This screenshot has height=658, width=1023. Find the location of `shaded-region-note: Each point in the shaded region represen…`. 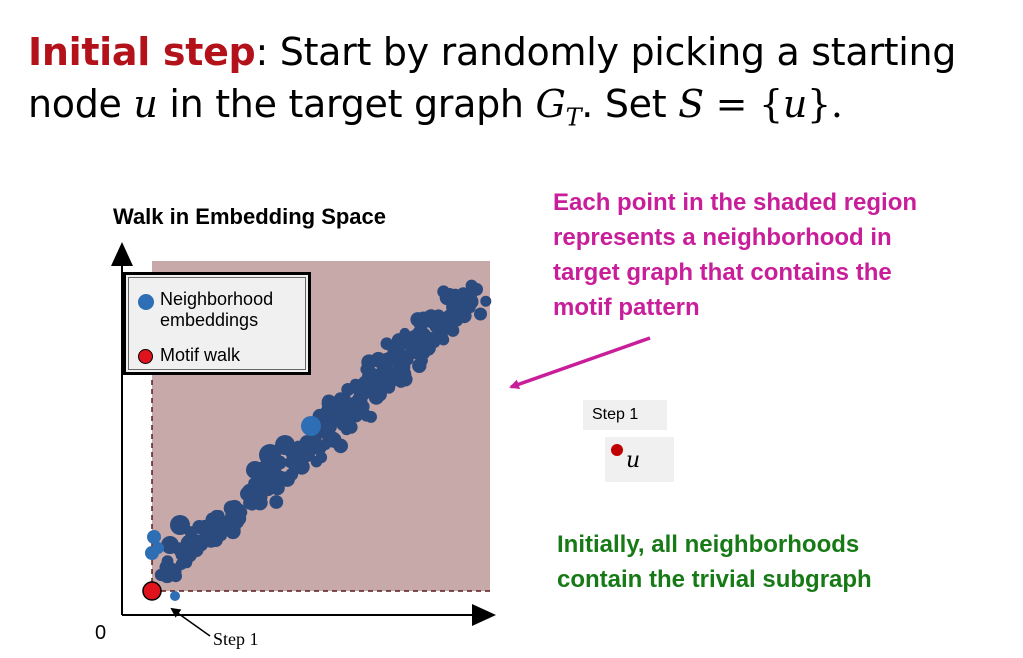

shaded-region-note: Each point in the shaded region represen… is located at coordinates (735, 255).